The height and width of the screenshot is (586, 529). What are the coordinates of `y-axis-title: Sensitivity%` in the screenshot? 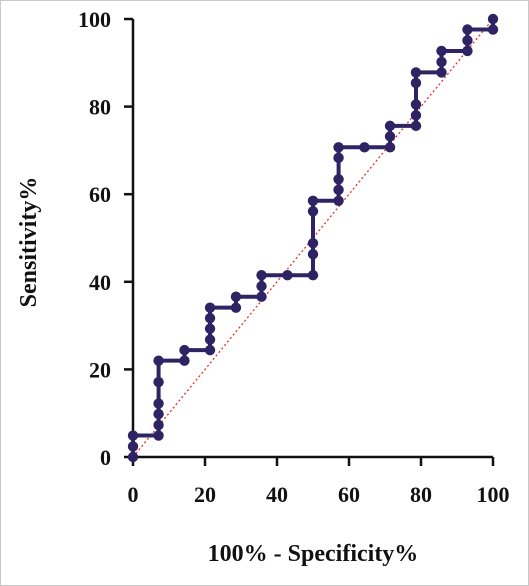 It's located at (29, 242).